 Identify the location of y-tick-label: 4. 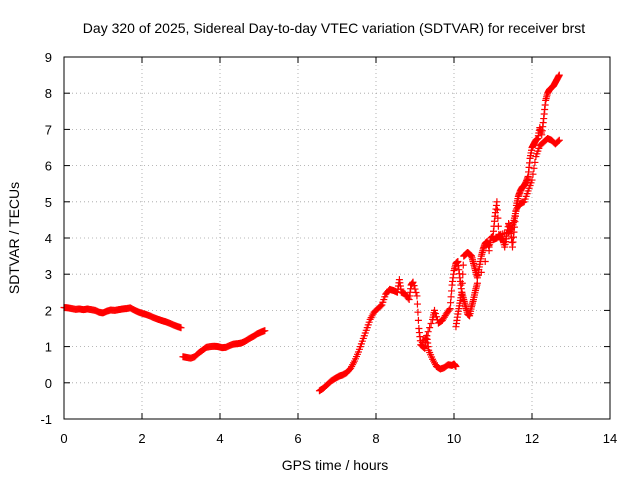
(48, 238).